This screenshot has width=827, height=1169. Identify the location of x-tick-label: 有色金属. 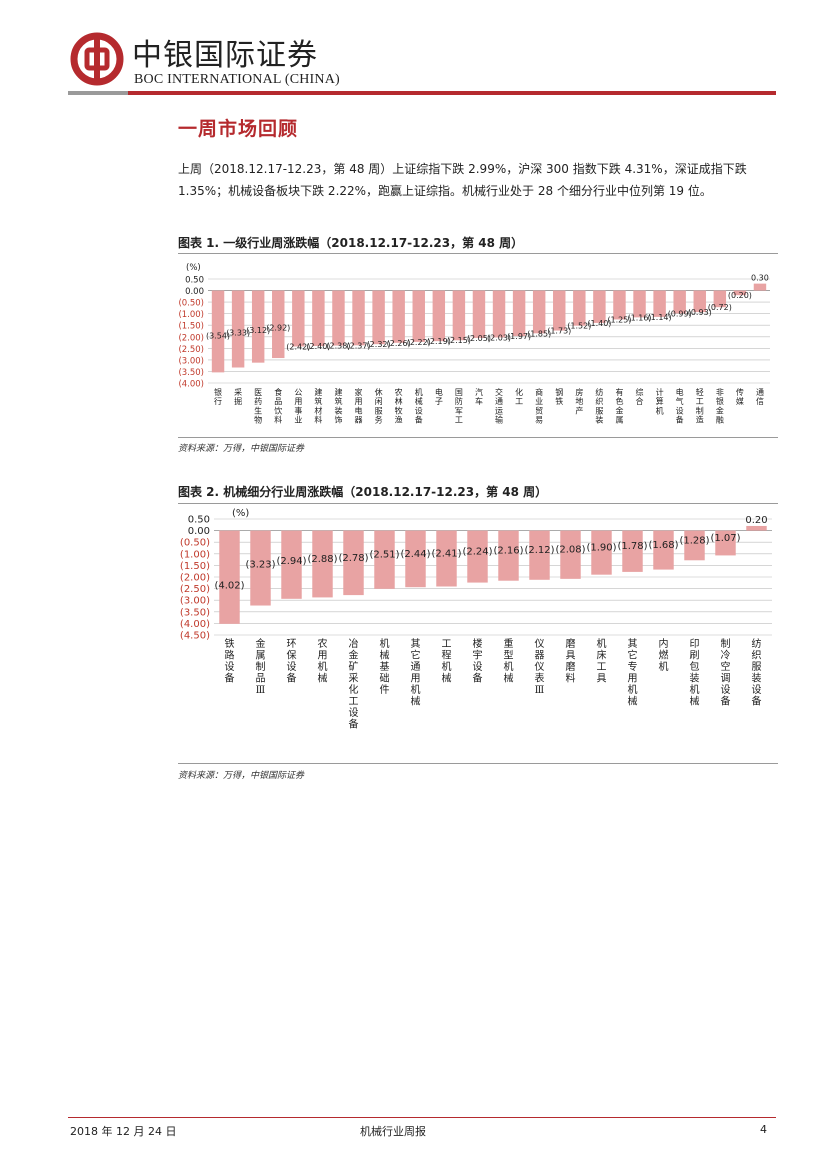
(619, 406).